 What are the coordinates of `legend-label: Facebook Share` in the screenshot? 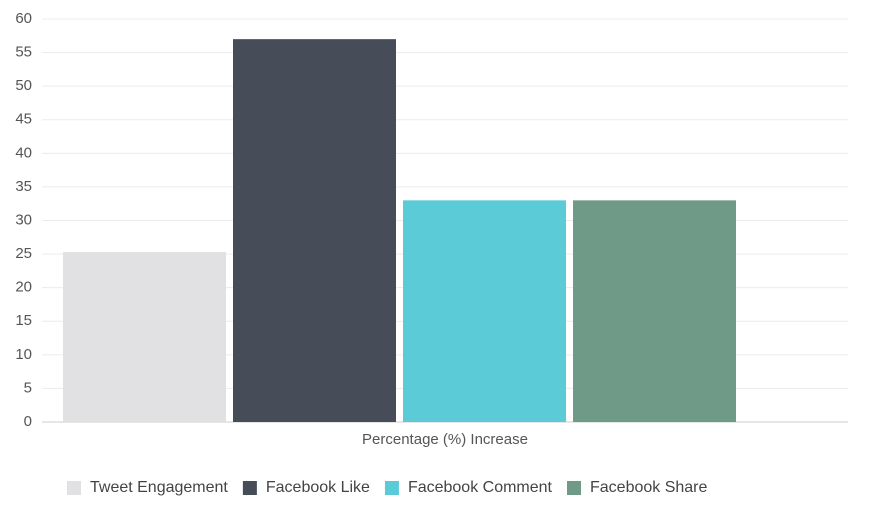 It's located at (649, 487).